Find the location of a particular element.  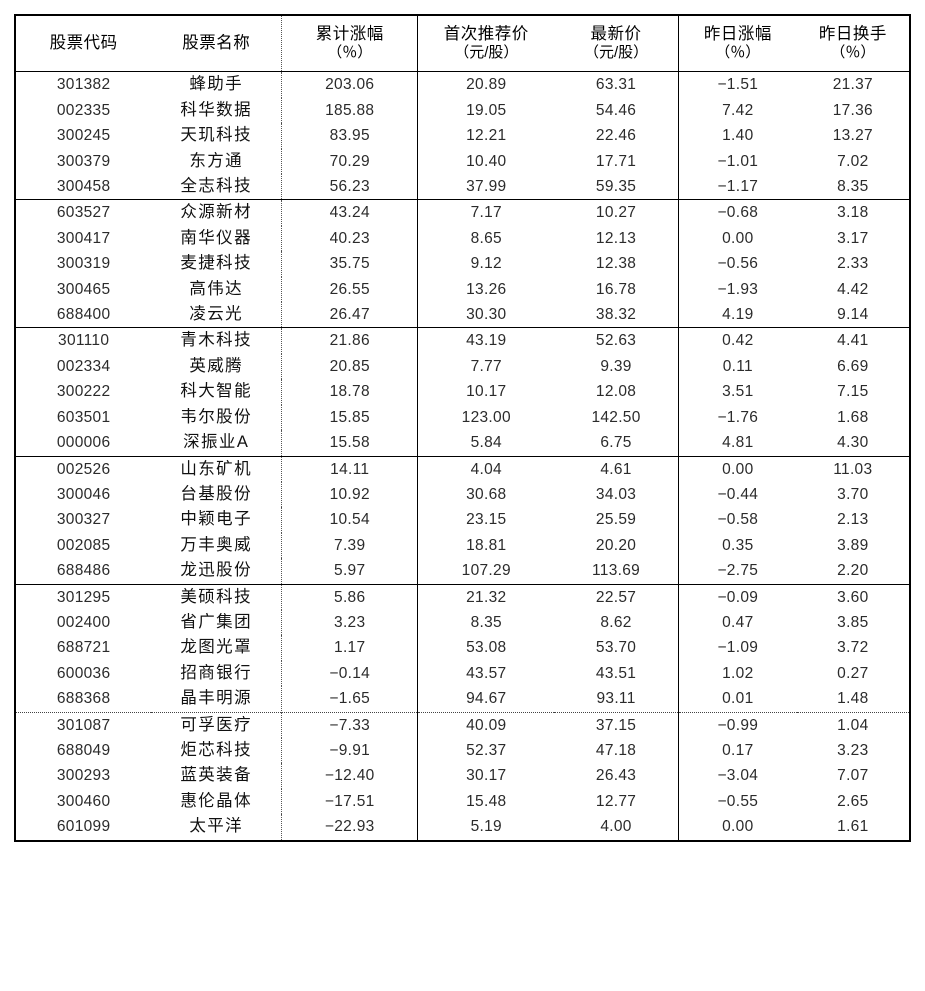

table-row: 300379 东方通 70.29 10.40 17.71 −1.01 7.02 is located at coordinates (462, 161).